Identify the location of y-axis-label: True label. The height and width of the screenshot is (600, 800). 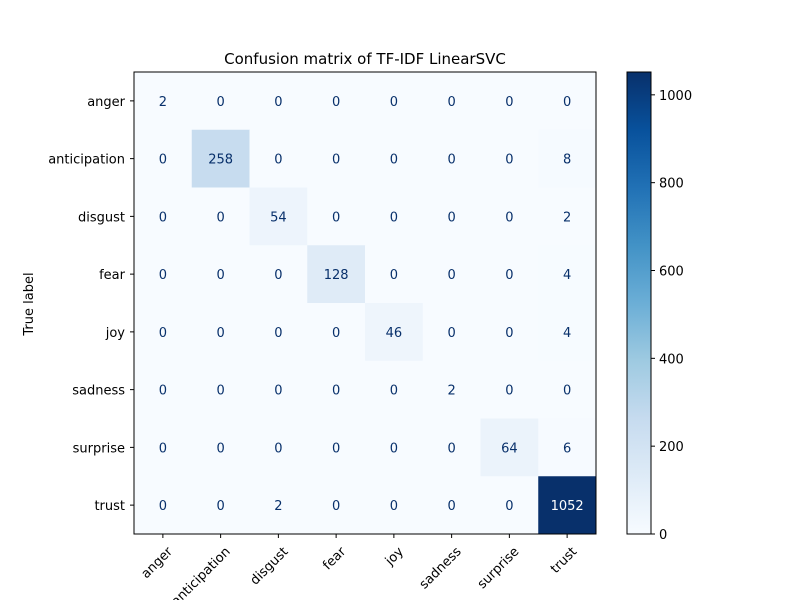
(29, 304).